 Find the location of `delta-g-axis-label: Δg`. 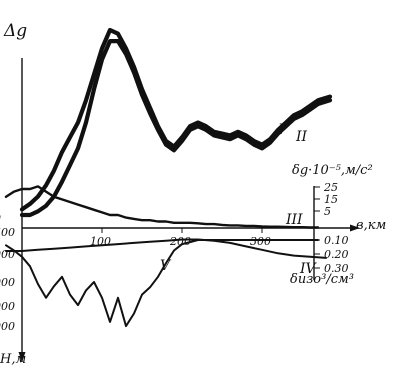

delta-g-axis-label: Δg is located at coordinates (15, 31).